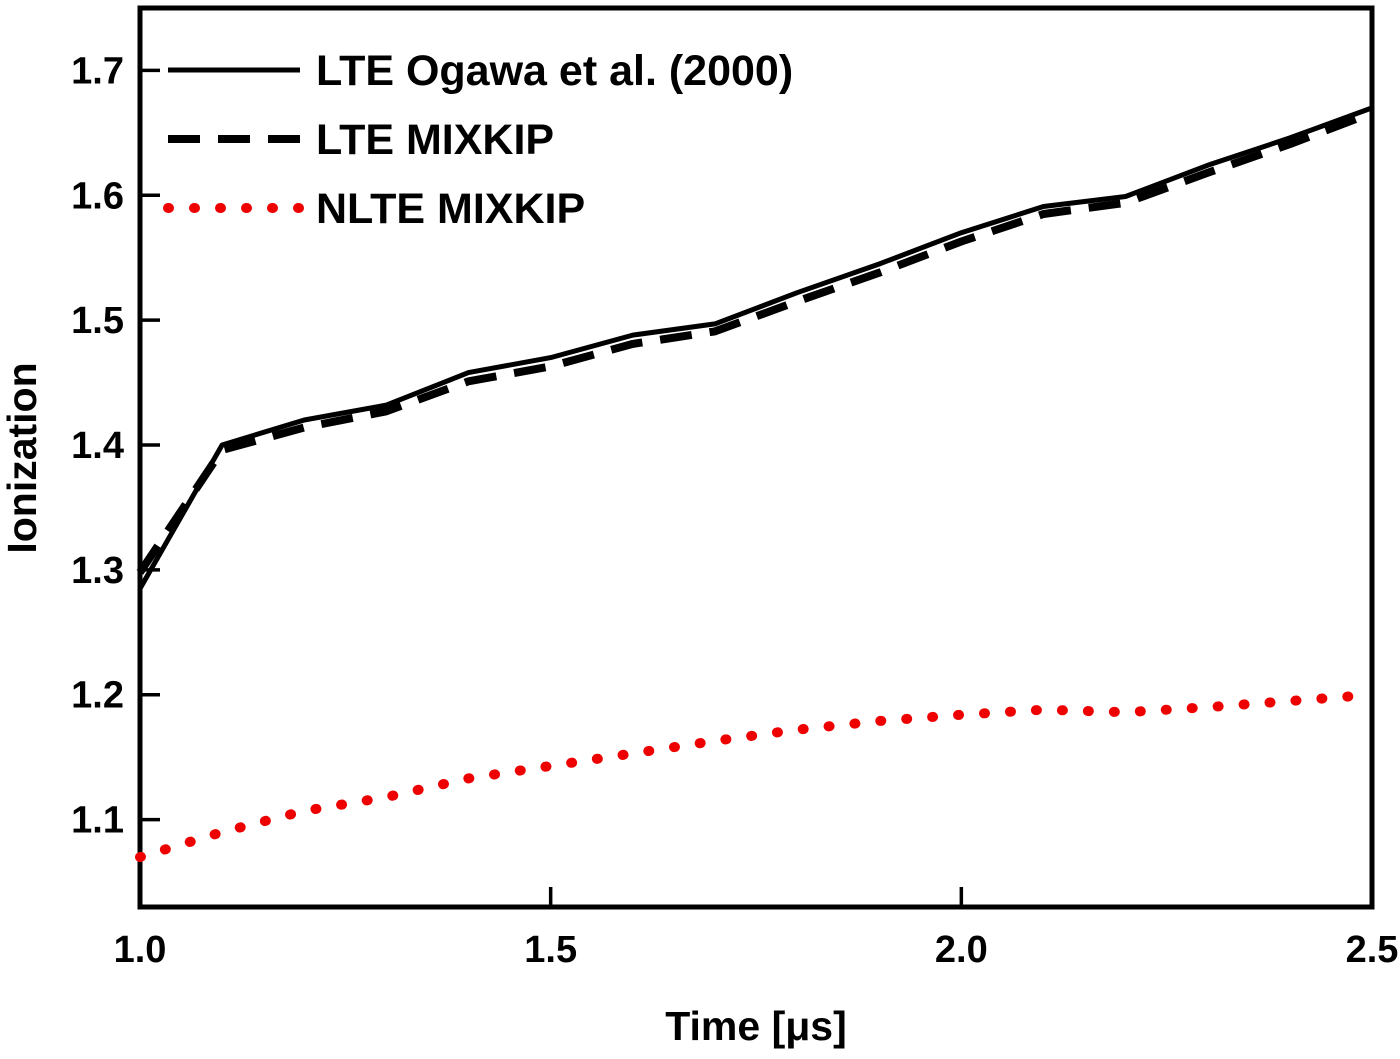 Image resolution: width=1400 pixels, height=1059 pixels. What do you see at coordinates (97, 821) in the screenshot?
I see `y-tick-label: 1.1` at bounding box center [97, 821].